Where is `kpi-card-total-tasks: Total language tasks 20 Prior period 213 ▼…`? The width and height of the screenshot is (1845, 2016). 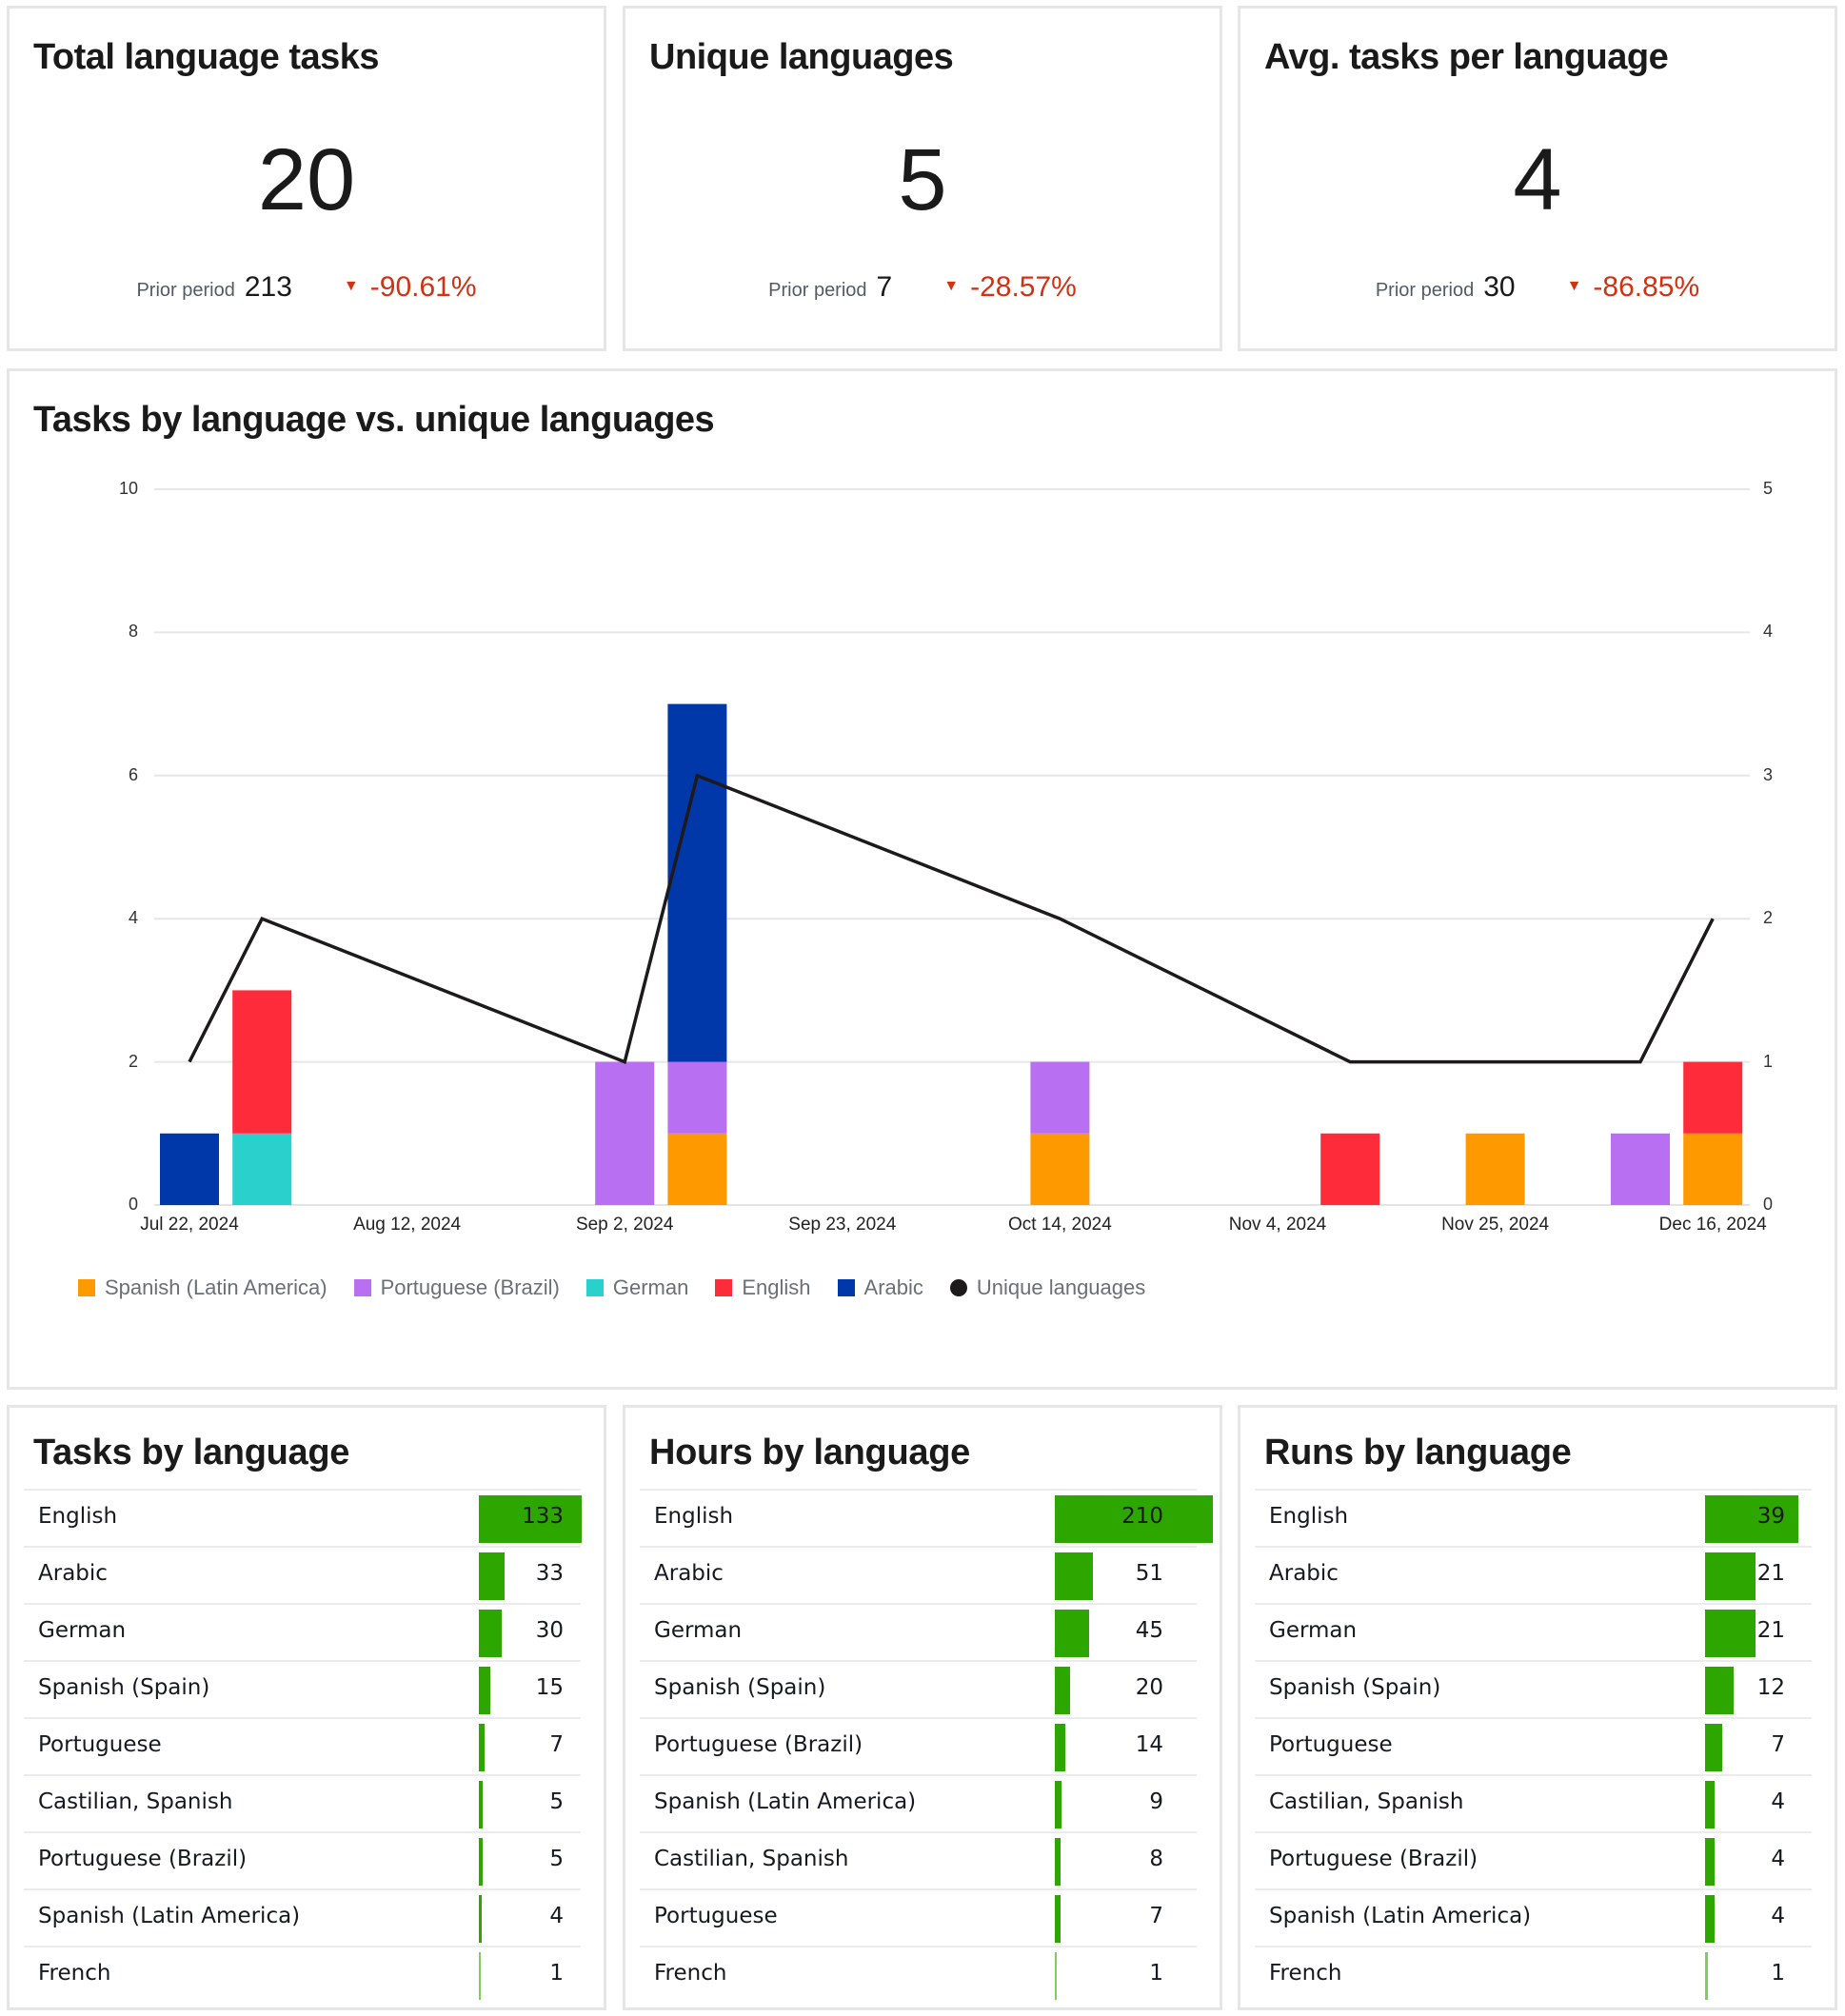 kpi-card-total-tasks: Total language tasks 20 Prior period 213 ▼… is located at coordinates (306, 178).